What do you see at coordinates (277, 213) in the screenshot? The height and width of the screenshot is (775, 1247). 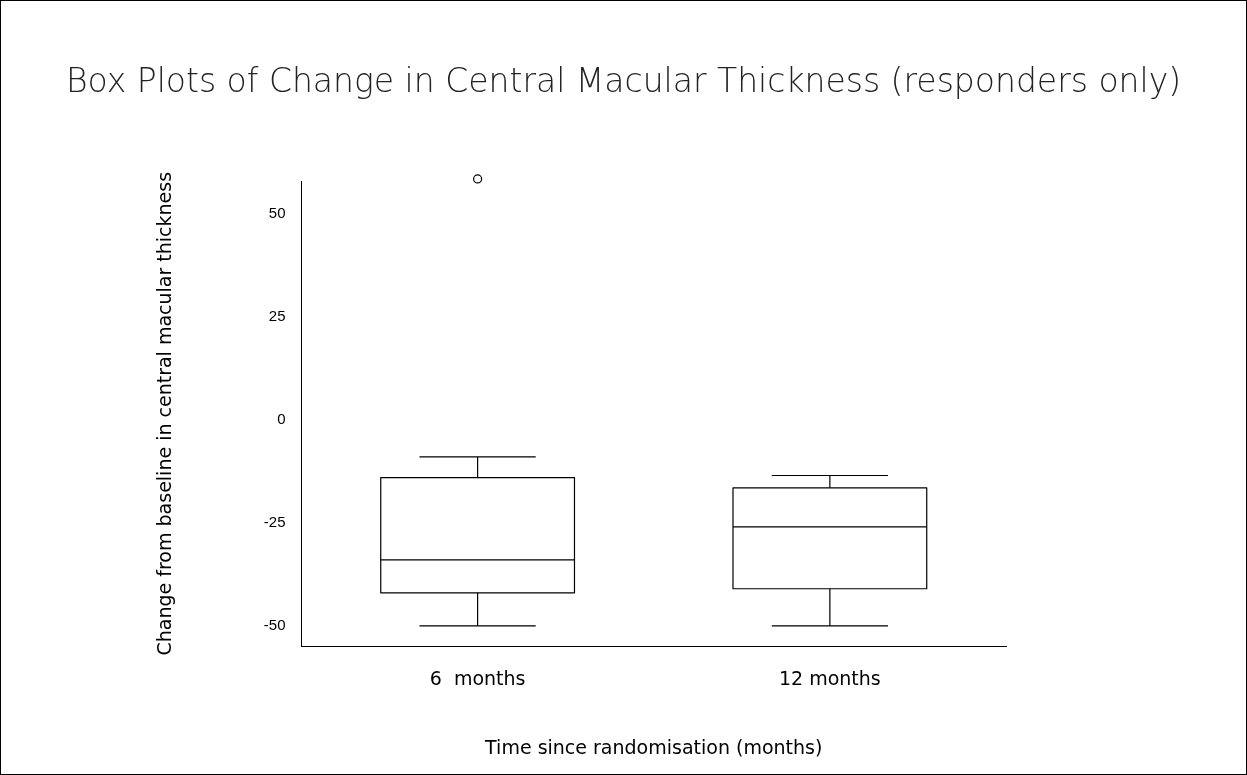 I see `y-tick-label: 50` at bounding box center [277, 213].